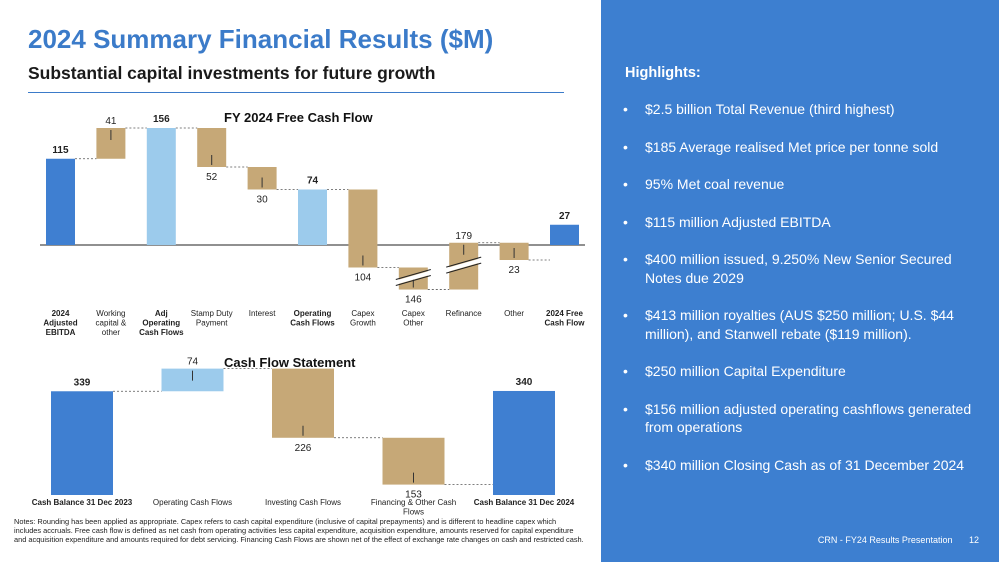 This screenshot has height=562, width=999. What do you see at coordinates (885, 540) in the screenshot?
I see `footer-text: CRN - FY24 Results Presentation` at bounding box center [885, 540].